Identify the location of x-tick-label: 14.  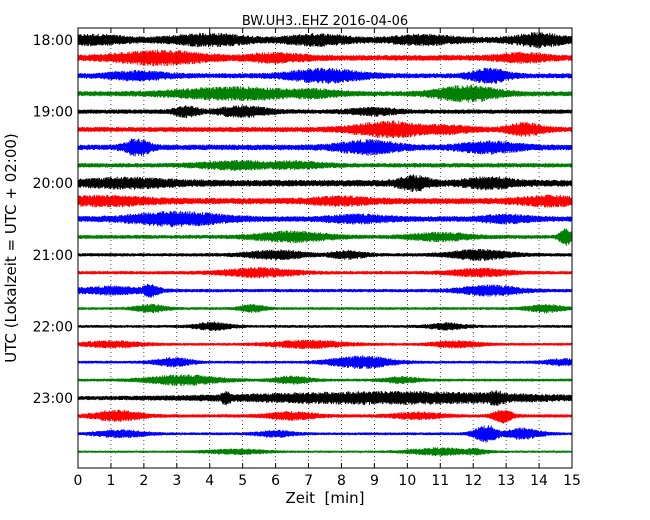
(539, 481).